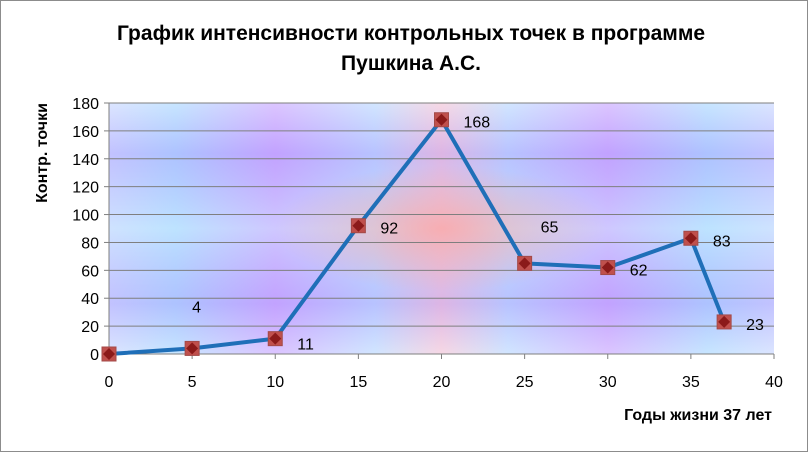 This screenshot has height=452, width=808. What do you see at coordinates (85, 188) in the screenshot?
I see `y-tick-label: 120` at bounding box center [85, 188].